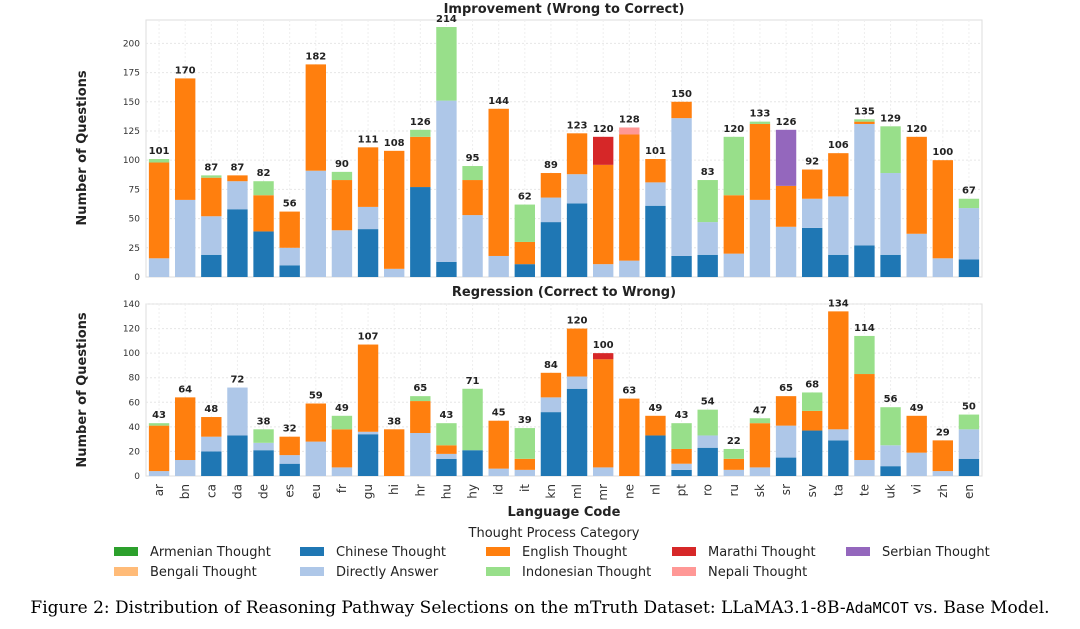  Describe the element at coordinates (969, 407) in the screenshot. I see `chart2-total-label: 50` at that location.